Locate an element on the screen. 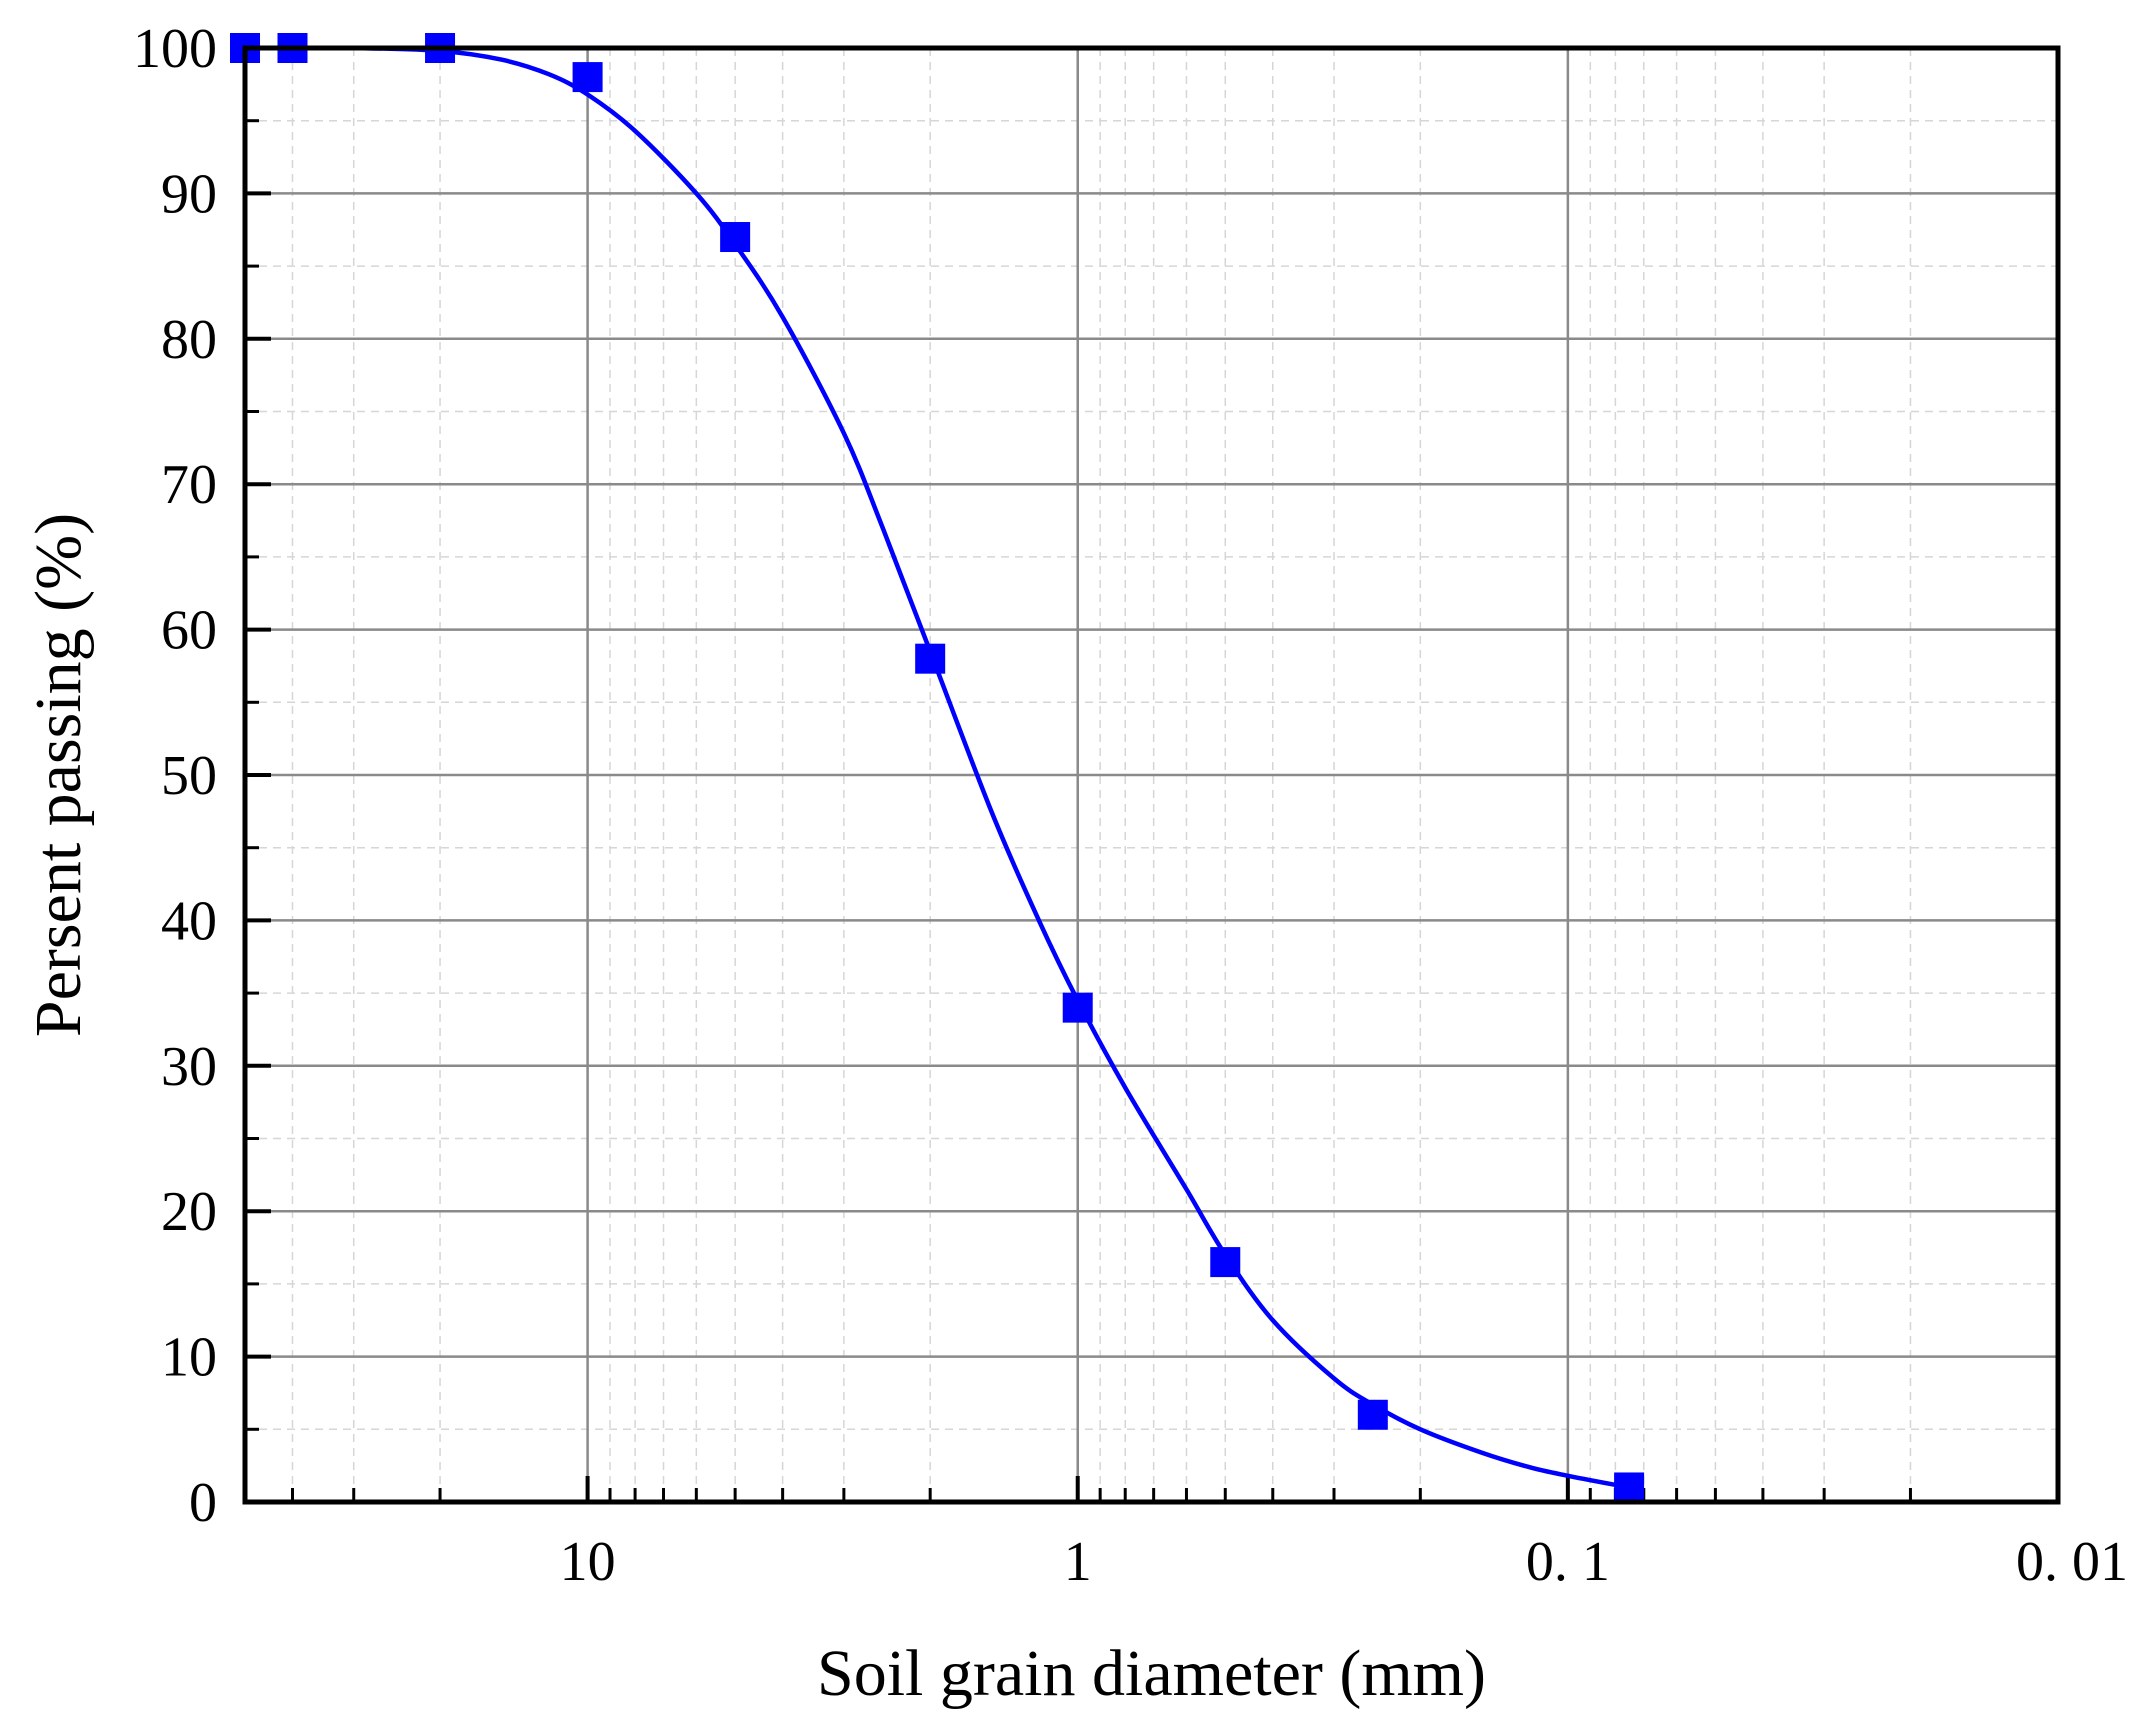 The height and width of the screenshot is (1732, 2139). x-tick-label: 0. 1 is located at coordinates (1568, 1562).